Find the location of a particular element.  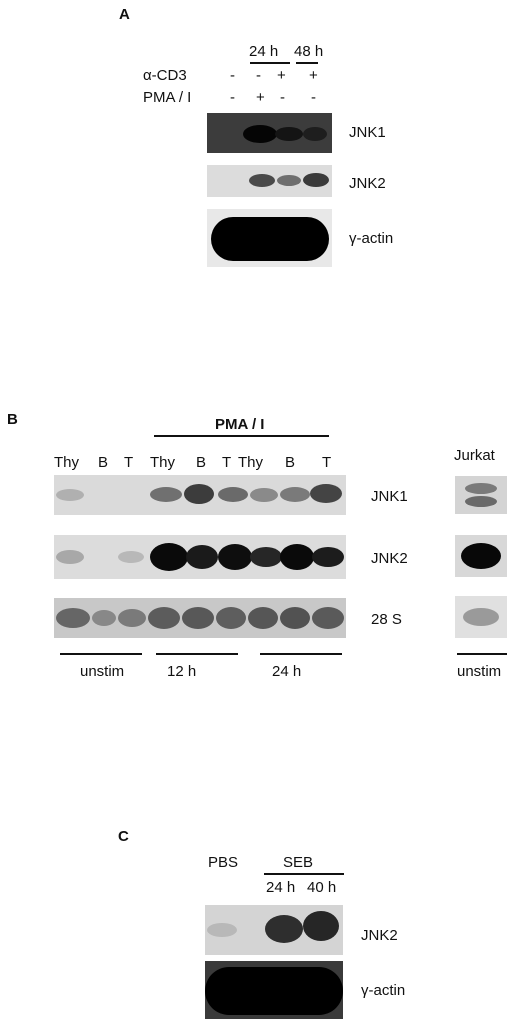

panel-a-time-24h: 24 h is located at coordinates (264, 51).